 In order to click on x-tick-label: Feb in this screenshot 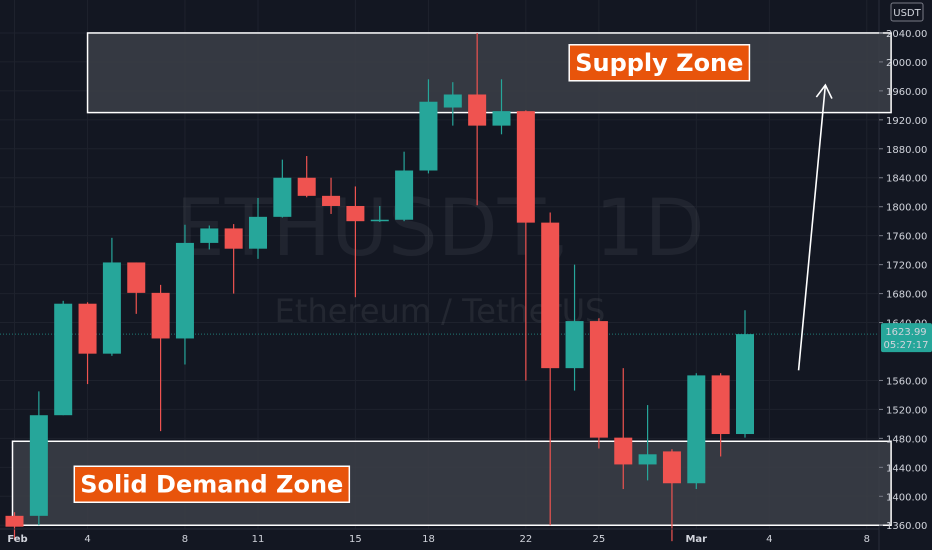, I will do `click(17, 539)`.